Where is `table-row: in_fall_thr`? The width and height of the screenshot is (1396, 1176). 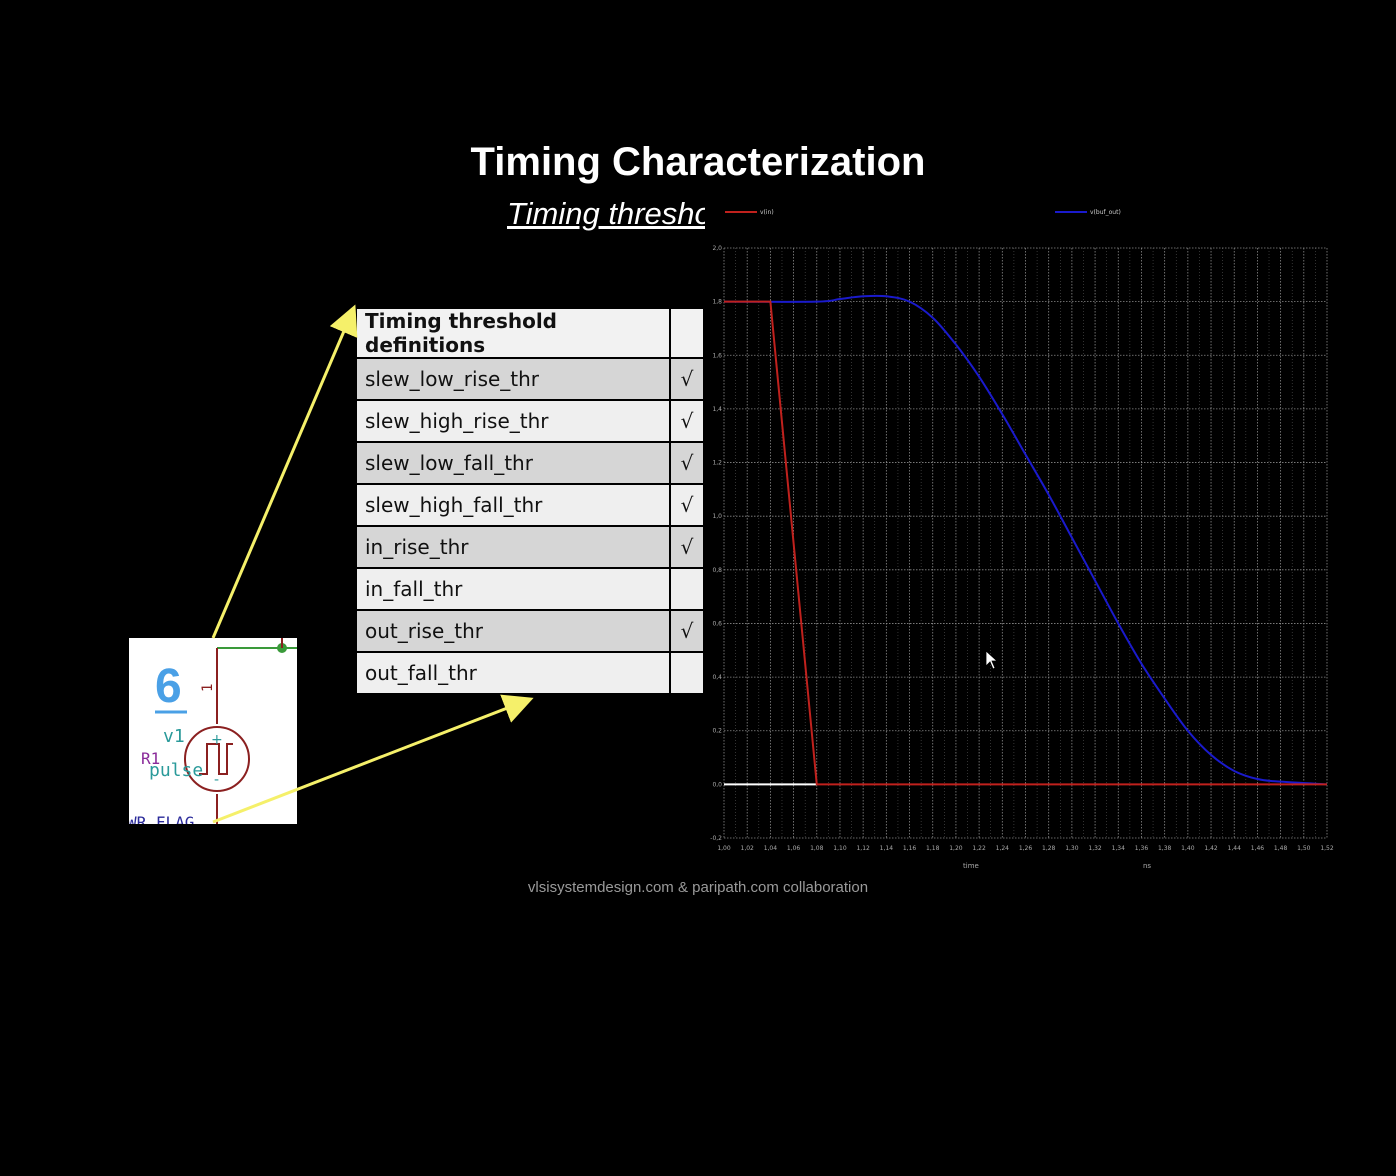 table-row: in_fall_thr is located at coordinates (530, 589).